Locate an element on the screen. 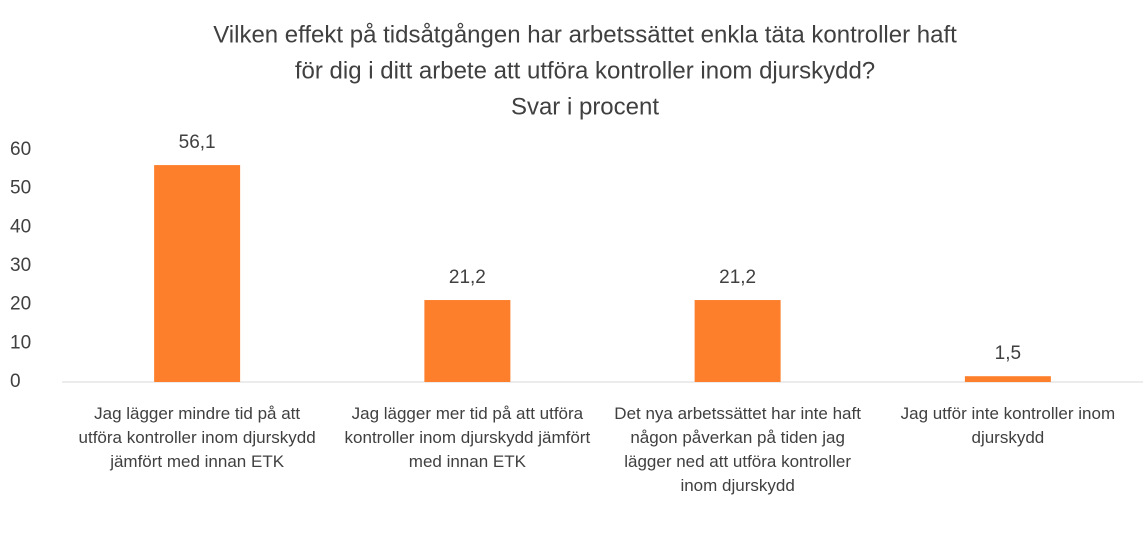  y-tick-label: 40 is located at coordinates (20, 226).